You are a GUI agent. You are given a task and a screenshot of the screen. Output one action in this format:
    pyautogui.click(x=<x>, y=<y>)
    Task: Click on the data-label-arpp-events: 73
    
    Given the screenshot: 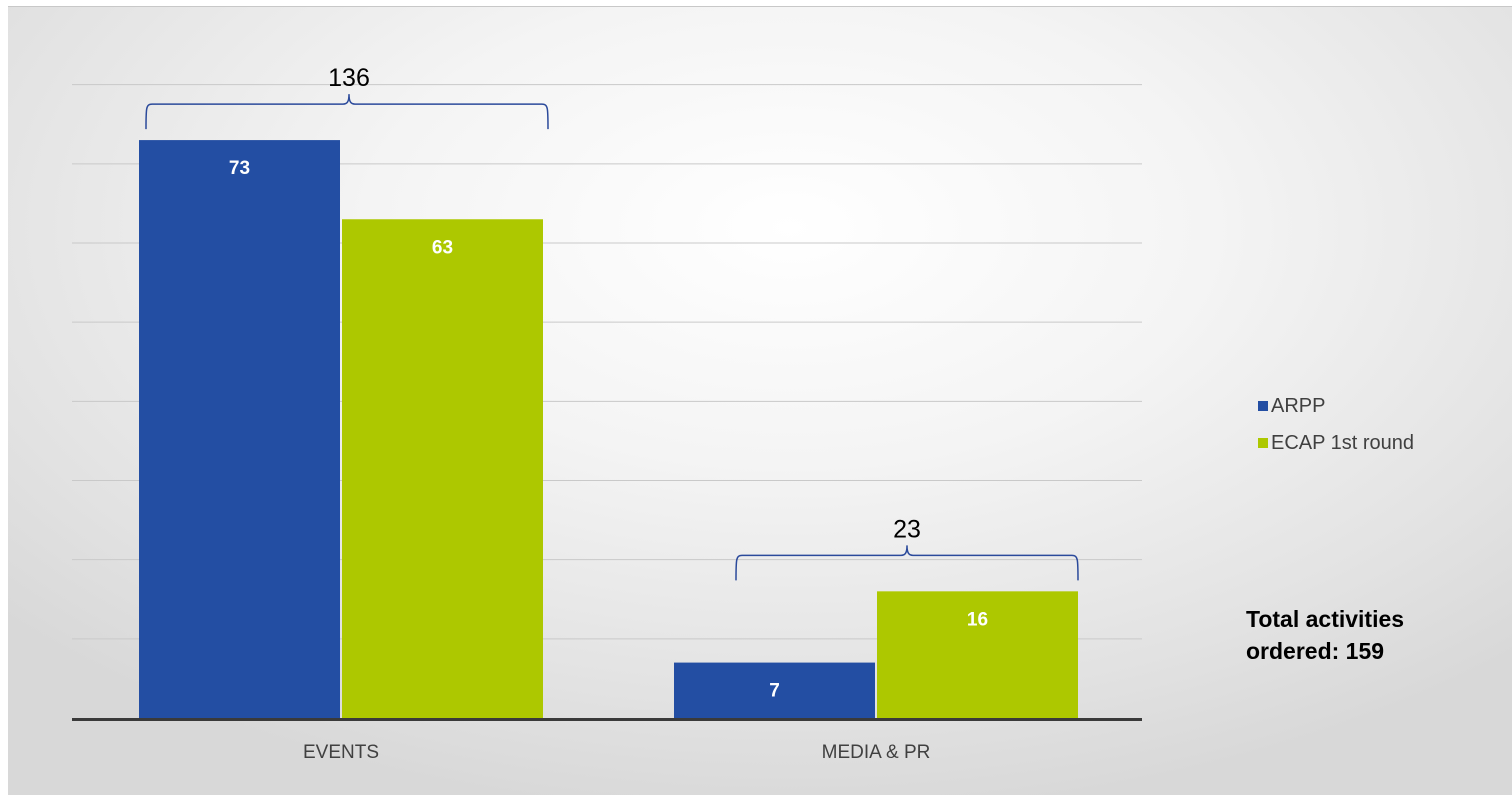 What is the action you would take?
    pyautogui.click(x=239, y=168)
    